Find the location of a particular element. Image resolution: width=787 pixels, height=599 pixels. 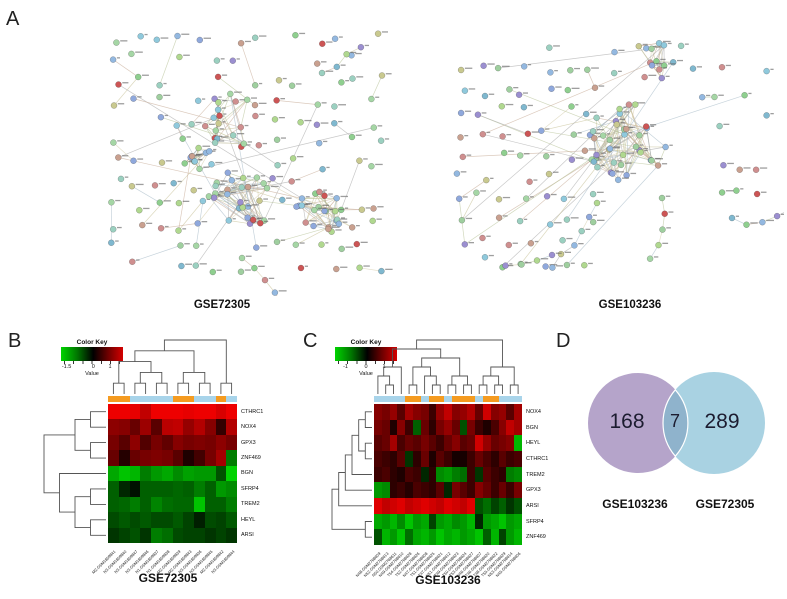

gene-label: HEYL is located at coordinates (533, 443).